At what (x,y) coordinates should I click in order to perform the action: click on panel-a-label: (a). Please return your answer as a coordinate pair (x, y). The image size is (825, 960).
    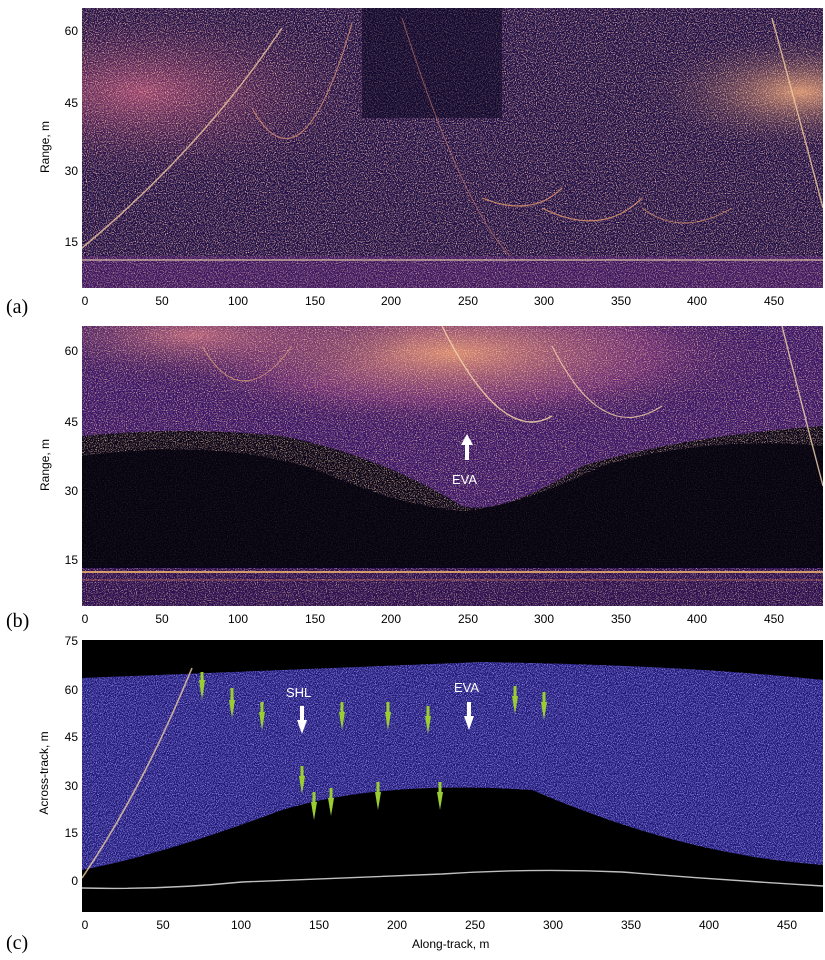
    Looking at the image, I should click on (17, 307).